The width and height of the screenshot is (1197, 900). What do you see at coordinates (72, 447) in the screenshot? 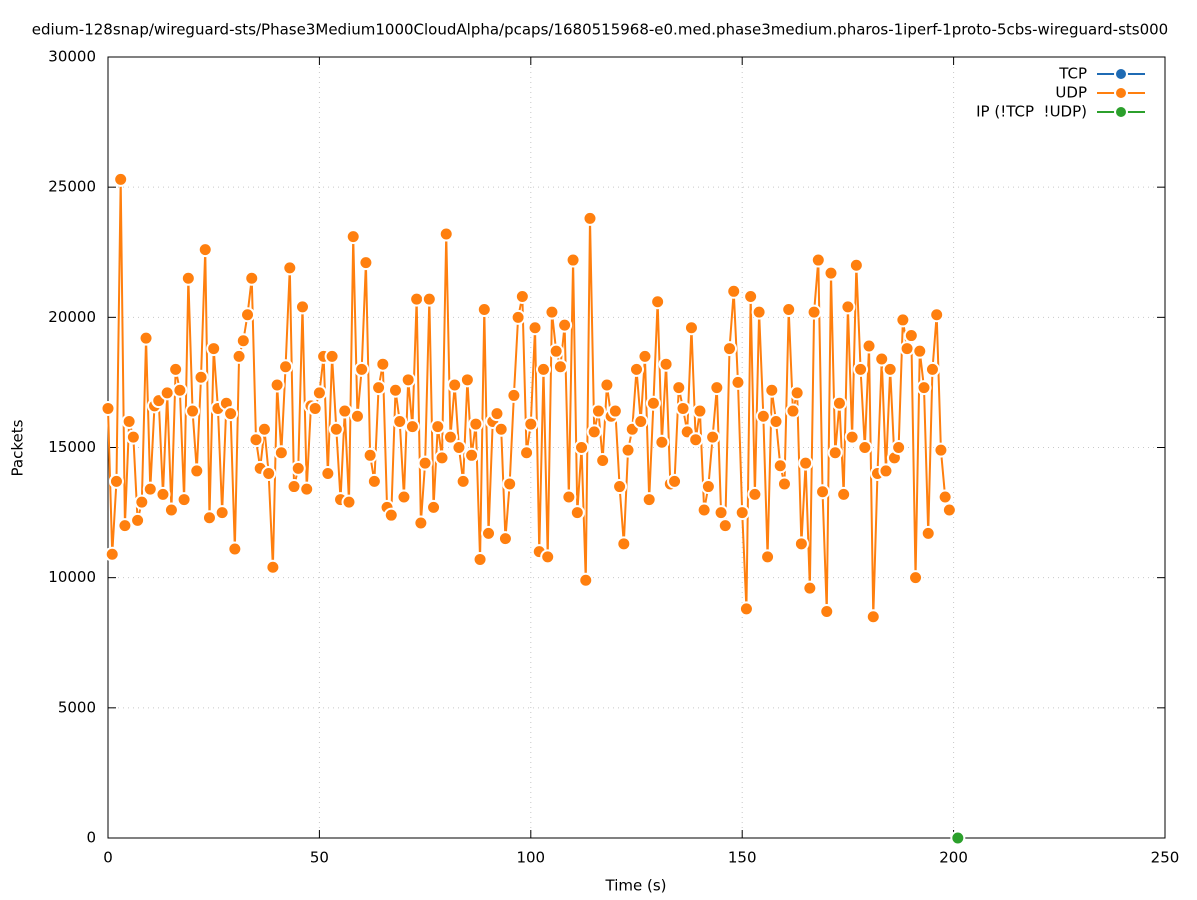
I see `y-tick-label: 15000` at bounding box center [72, 447].